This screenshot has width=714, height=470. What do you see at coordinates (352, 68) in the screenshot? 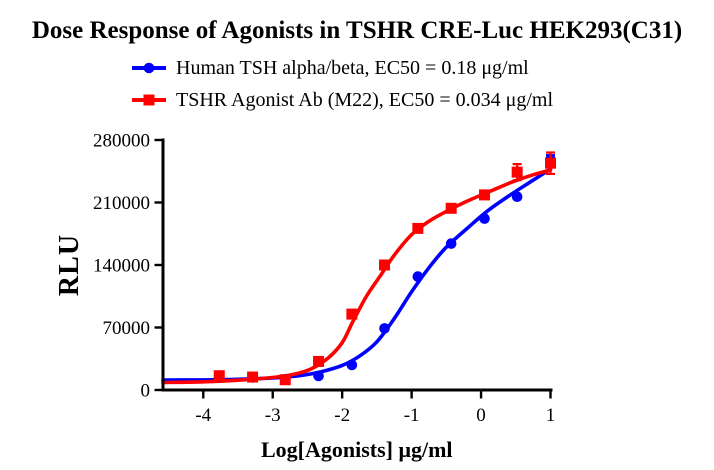
I see `legend-label-human-tsh: Human TSH alpha/beta, EC50 = 0.18 μg/ml` at bounding box center [352, 68].